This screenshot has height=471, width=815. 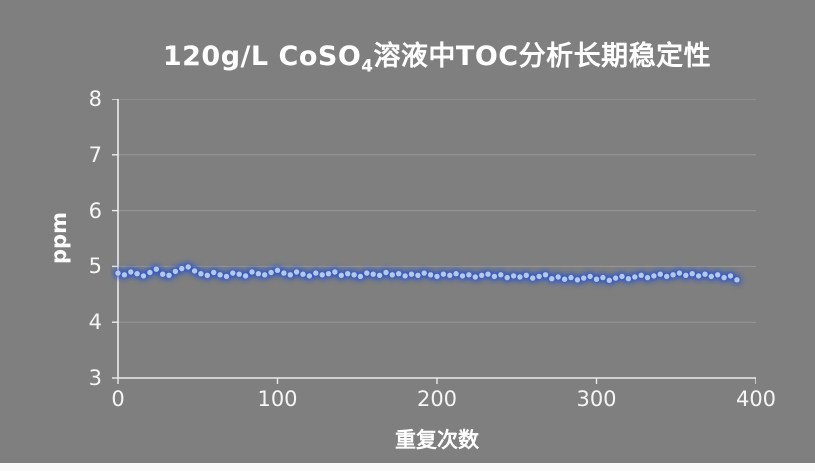 I want to click on y-tick-label: 6, so click(x=95, y=210).